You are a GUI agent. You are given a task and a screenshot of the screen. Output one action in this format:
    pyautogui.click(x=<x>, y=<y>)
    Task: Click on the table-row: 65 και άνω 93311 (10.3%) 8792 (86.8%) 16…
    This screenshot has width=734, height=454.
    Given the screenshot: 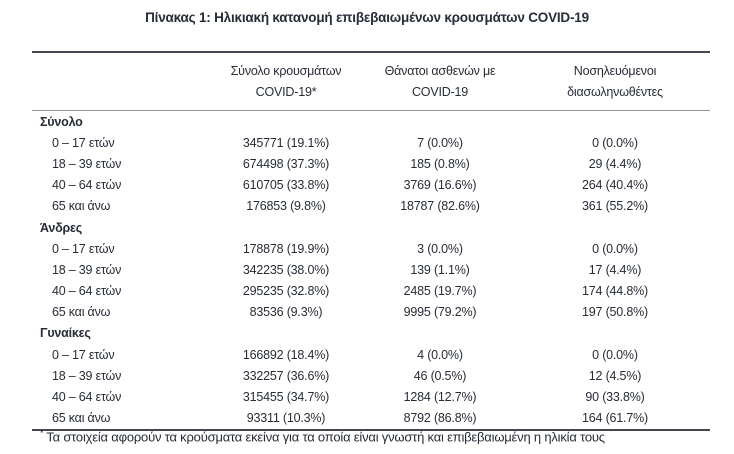 What is the action you would take?
    pyautogui.click(x=371, y=418)
    